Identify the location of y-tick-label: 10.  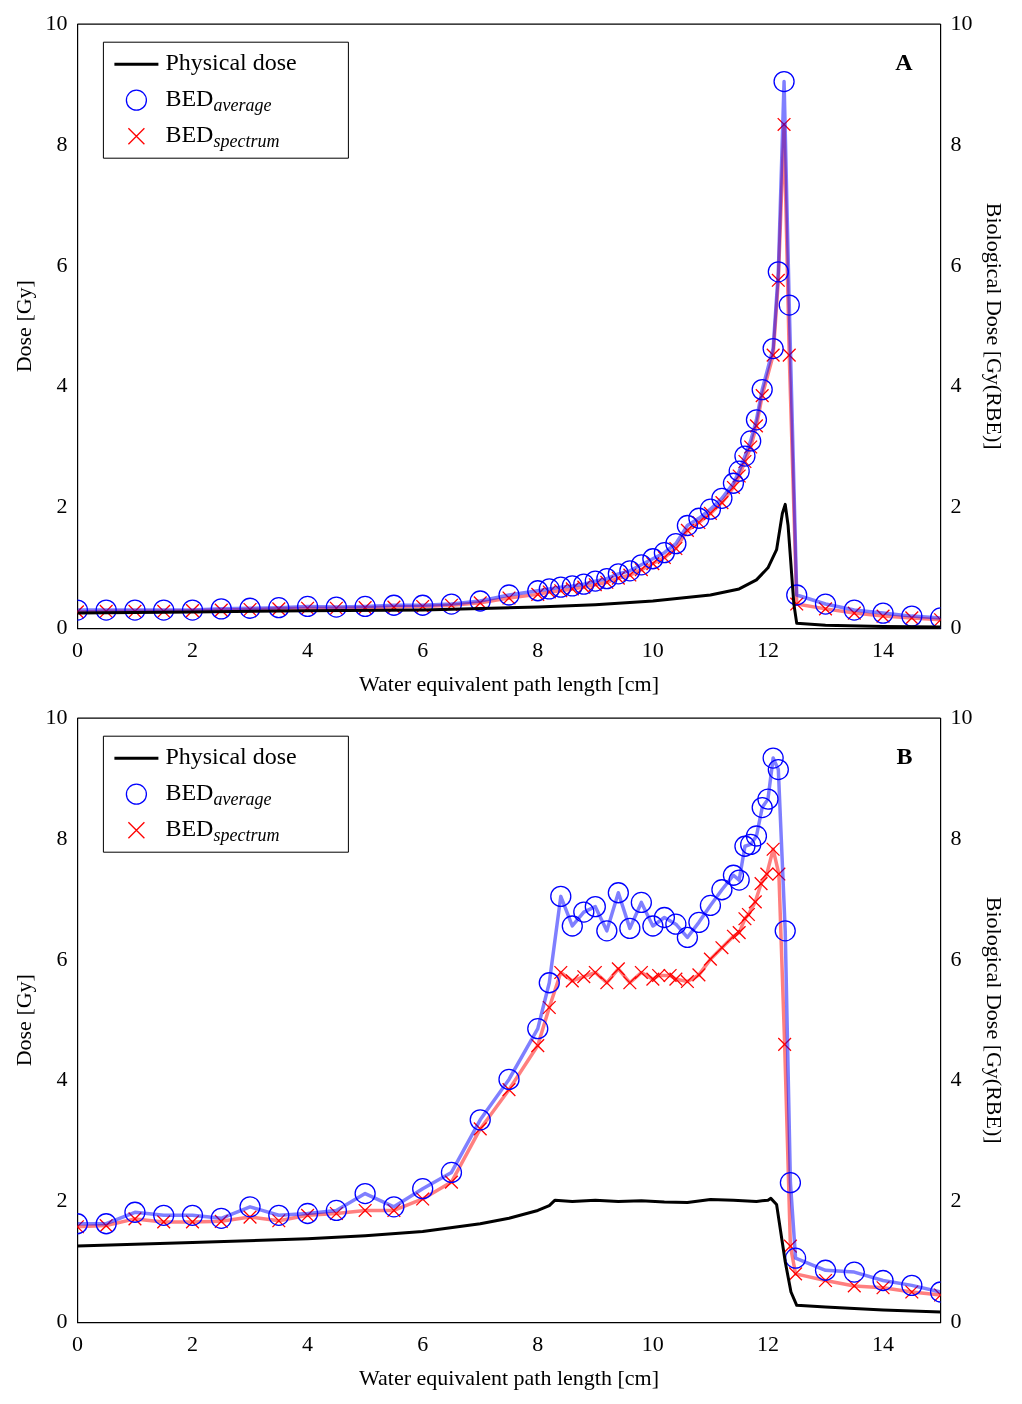
(56, 22).